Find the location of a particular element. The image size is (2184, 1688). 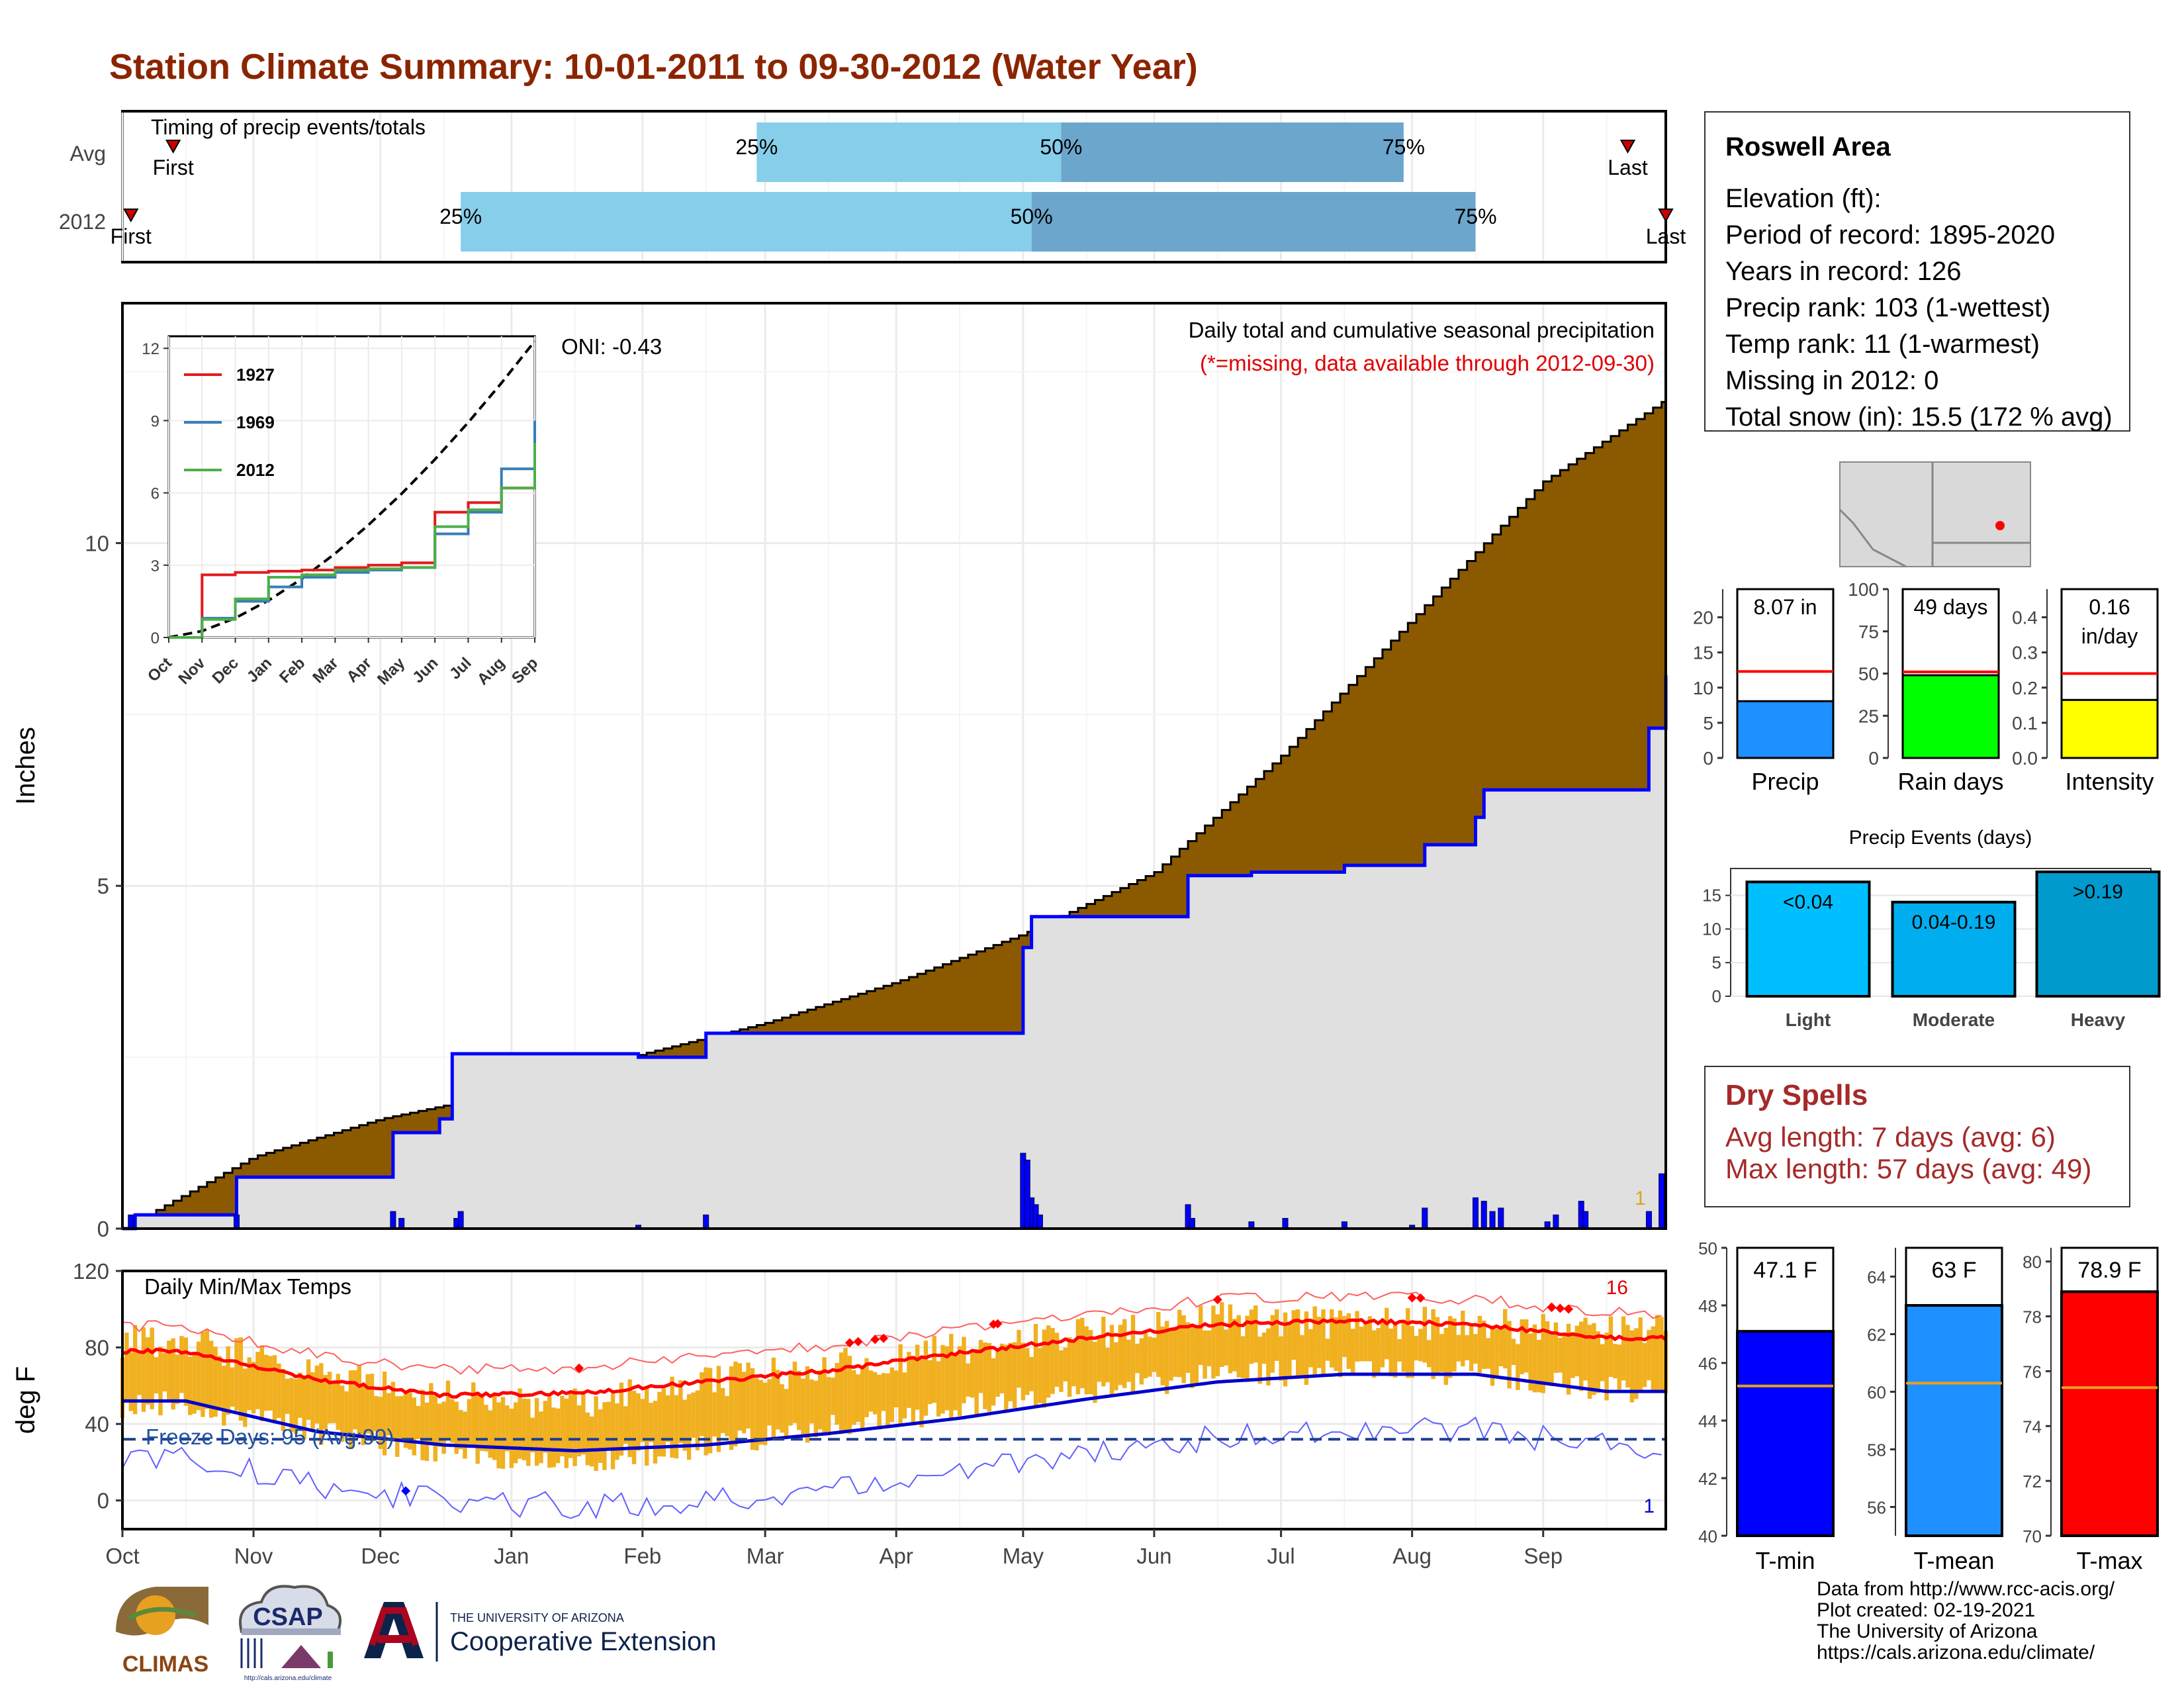

temp-y-axis: 0 40 80 120 is located at coordinates (97, 1386).